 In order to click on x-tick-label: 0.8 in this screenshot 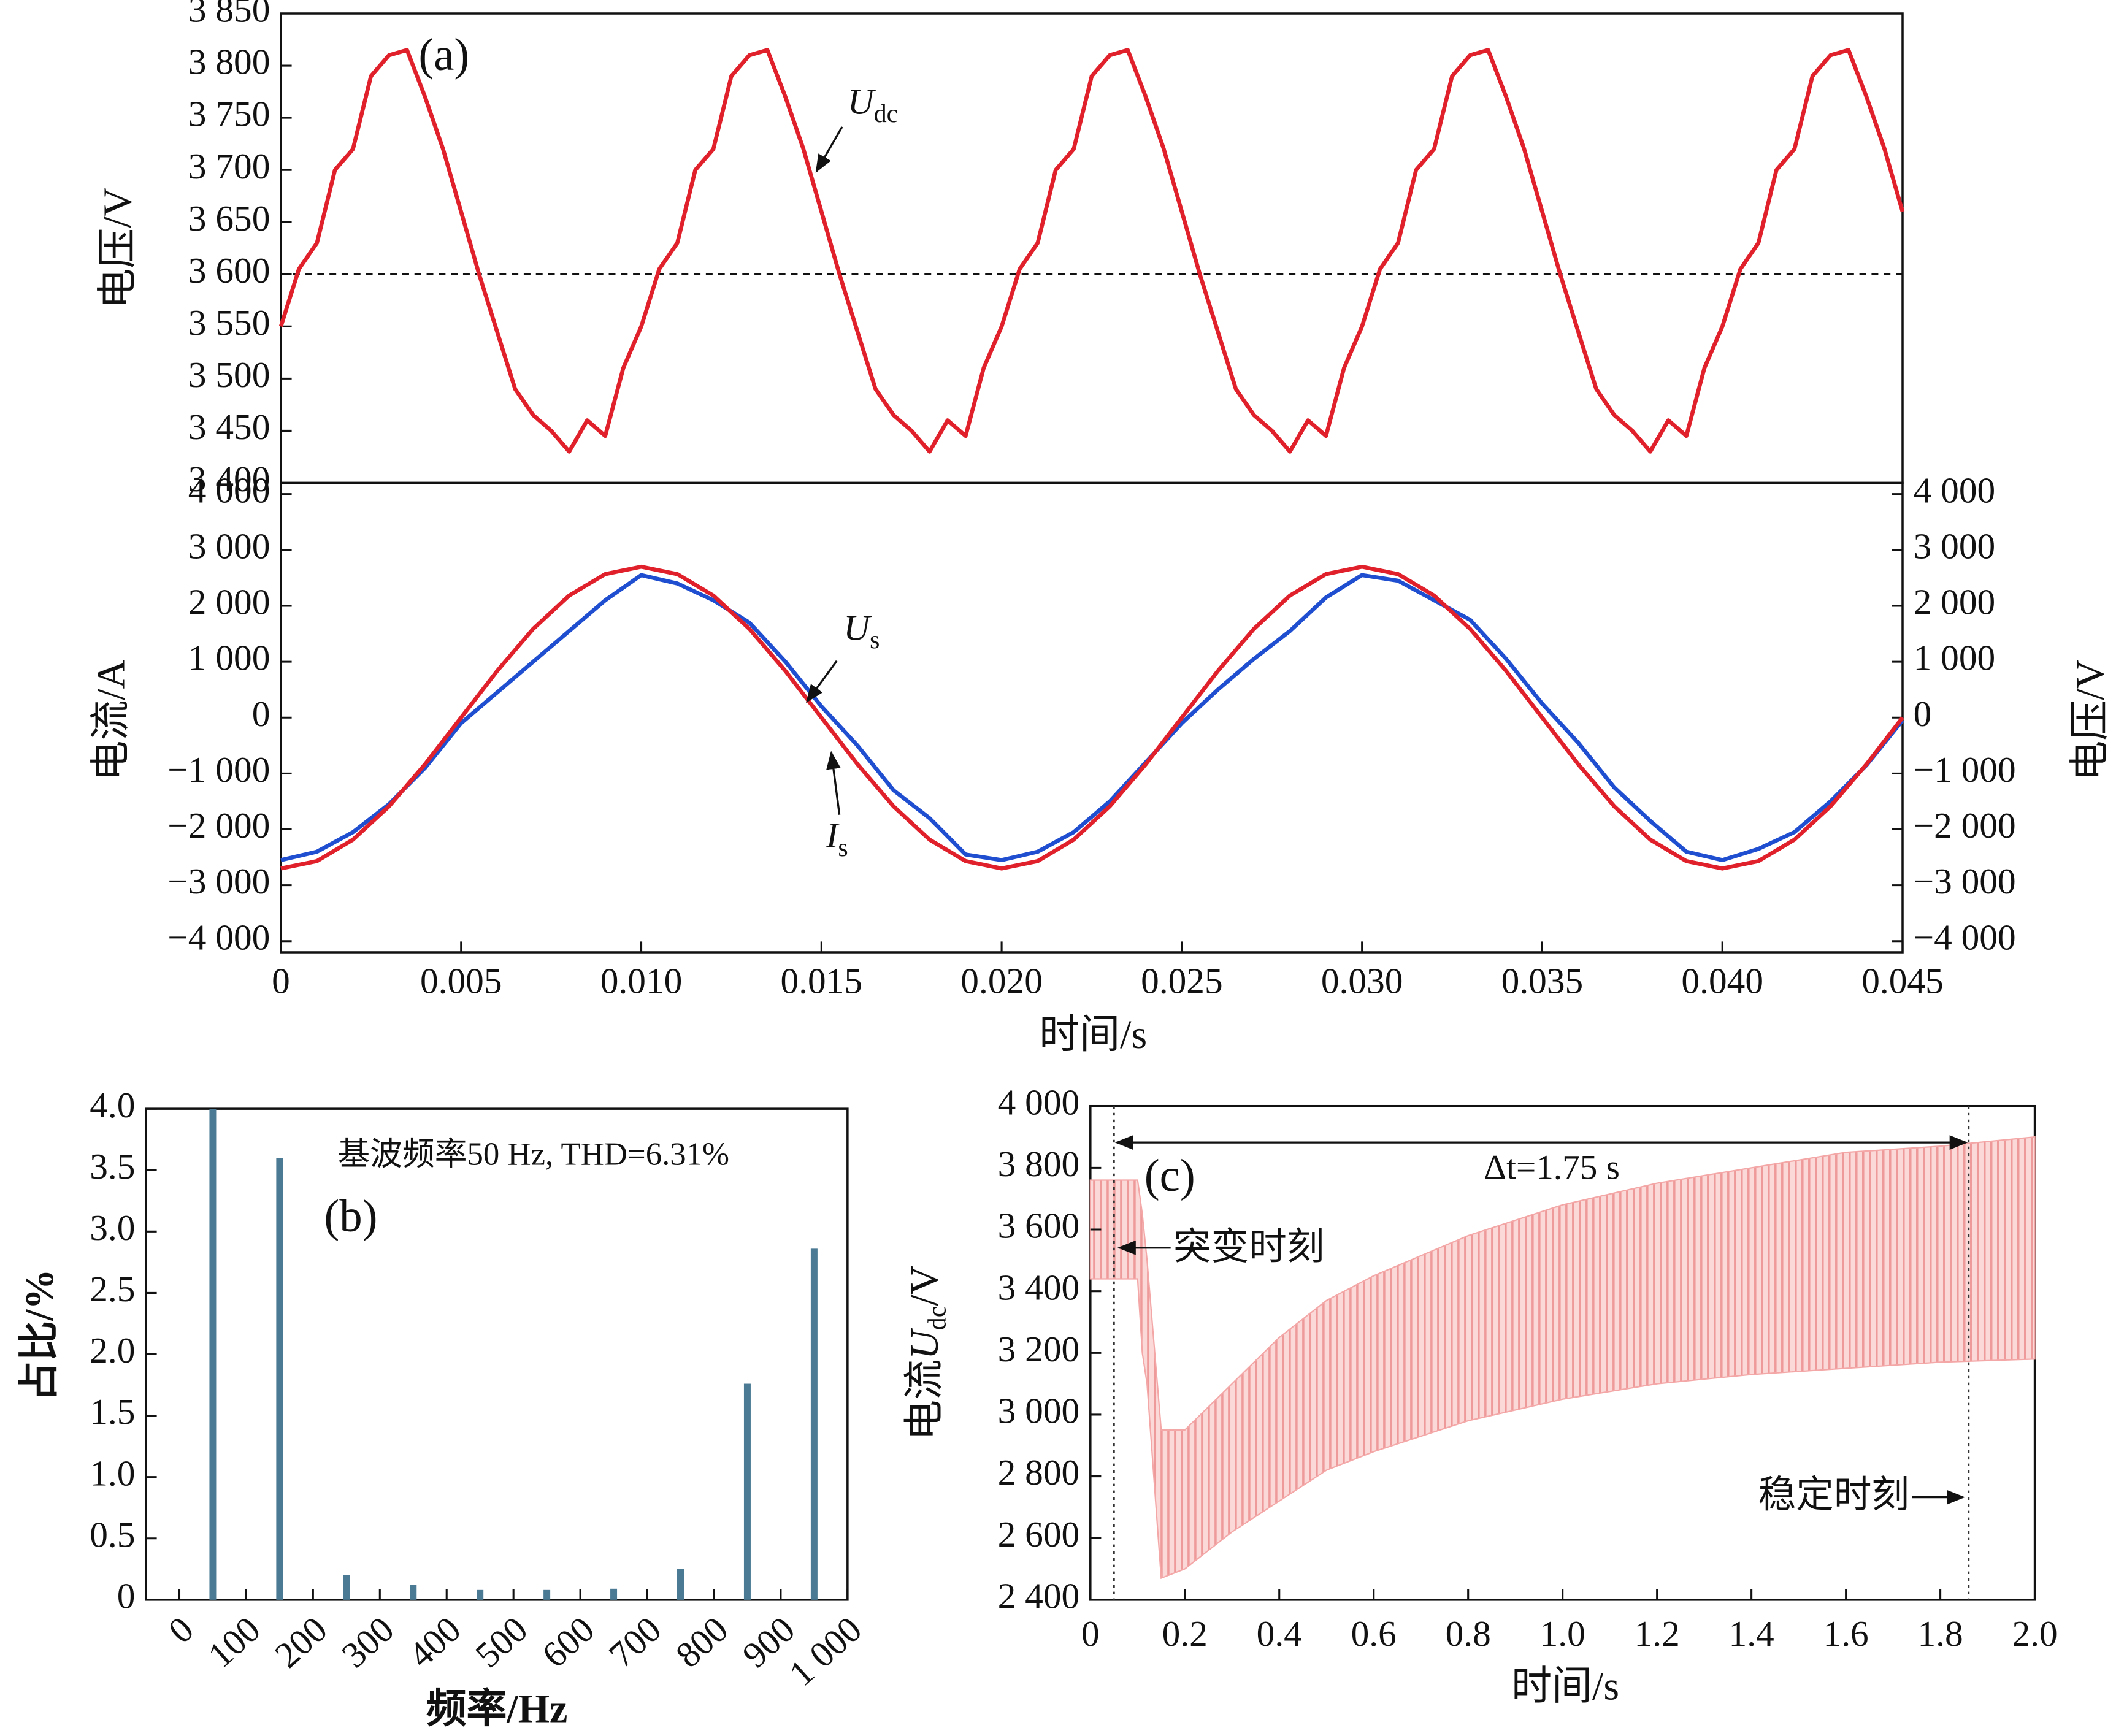, I will do `click(1468, 1633)`.